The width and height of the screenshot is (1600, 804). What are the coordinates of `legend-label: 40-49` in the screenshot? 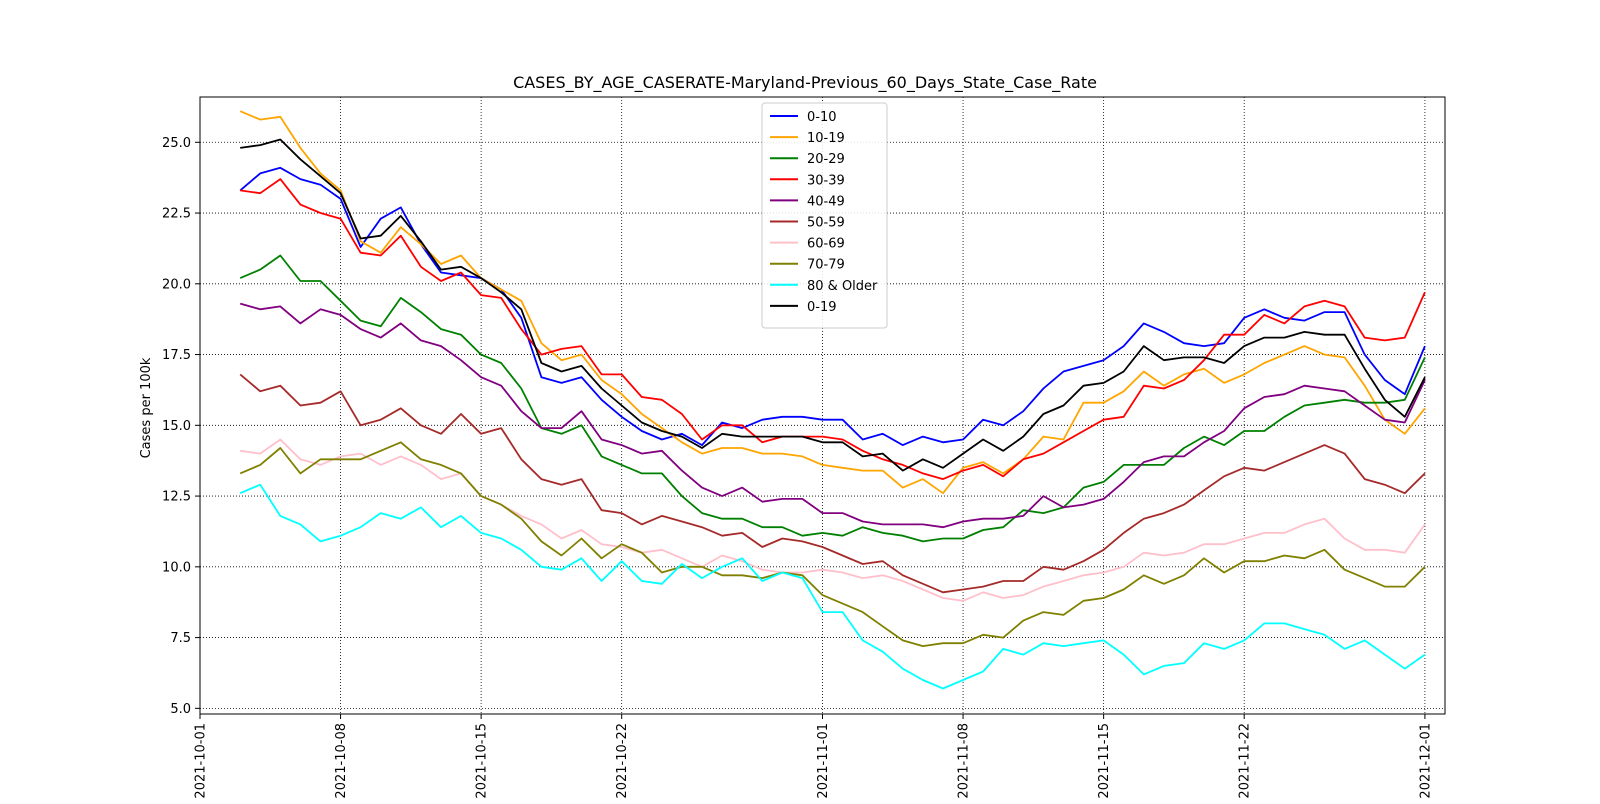 It's located at (826, 201).